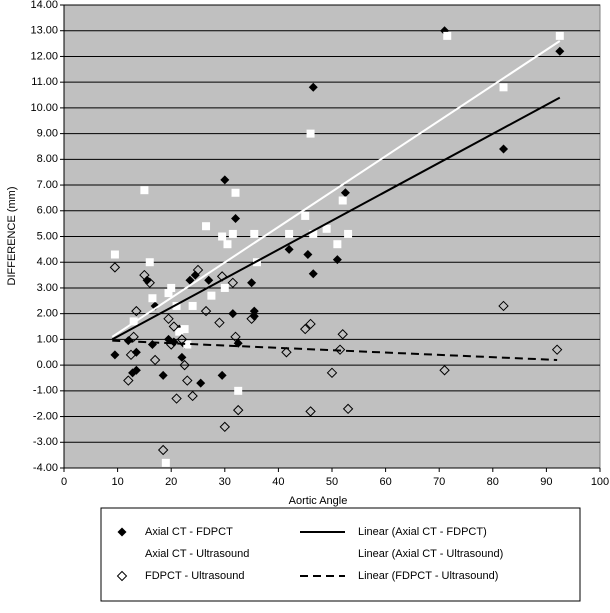 This screenshot has width=610, height=613. Describe the element at coordinates (64, 482) in the screenshot. I see `x-tick-label: 0` at that location.